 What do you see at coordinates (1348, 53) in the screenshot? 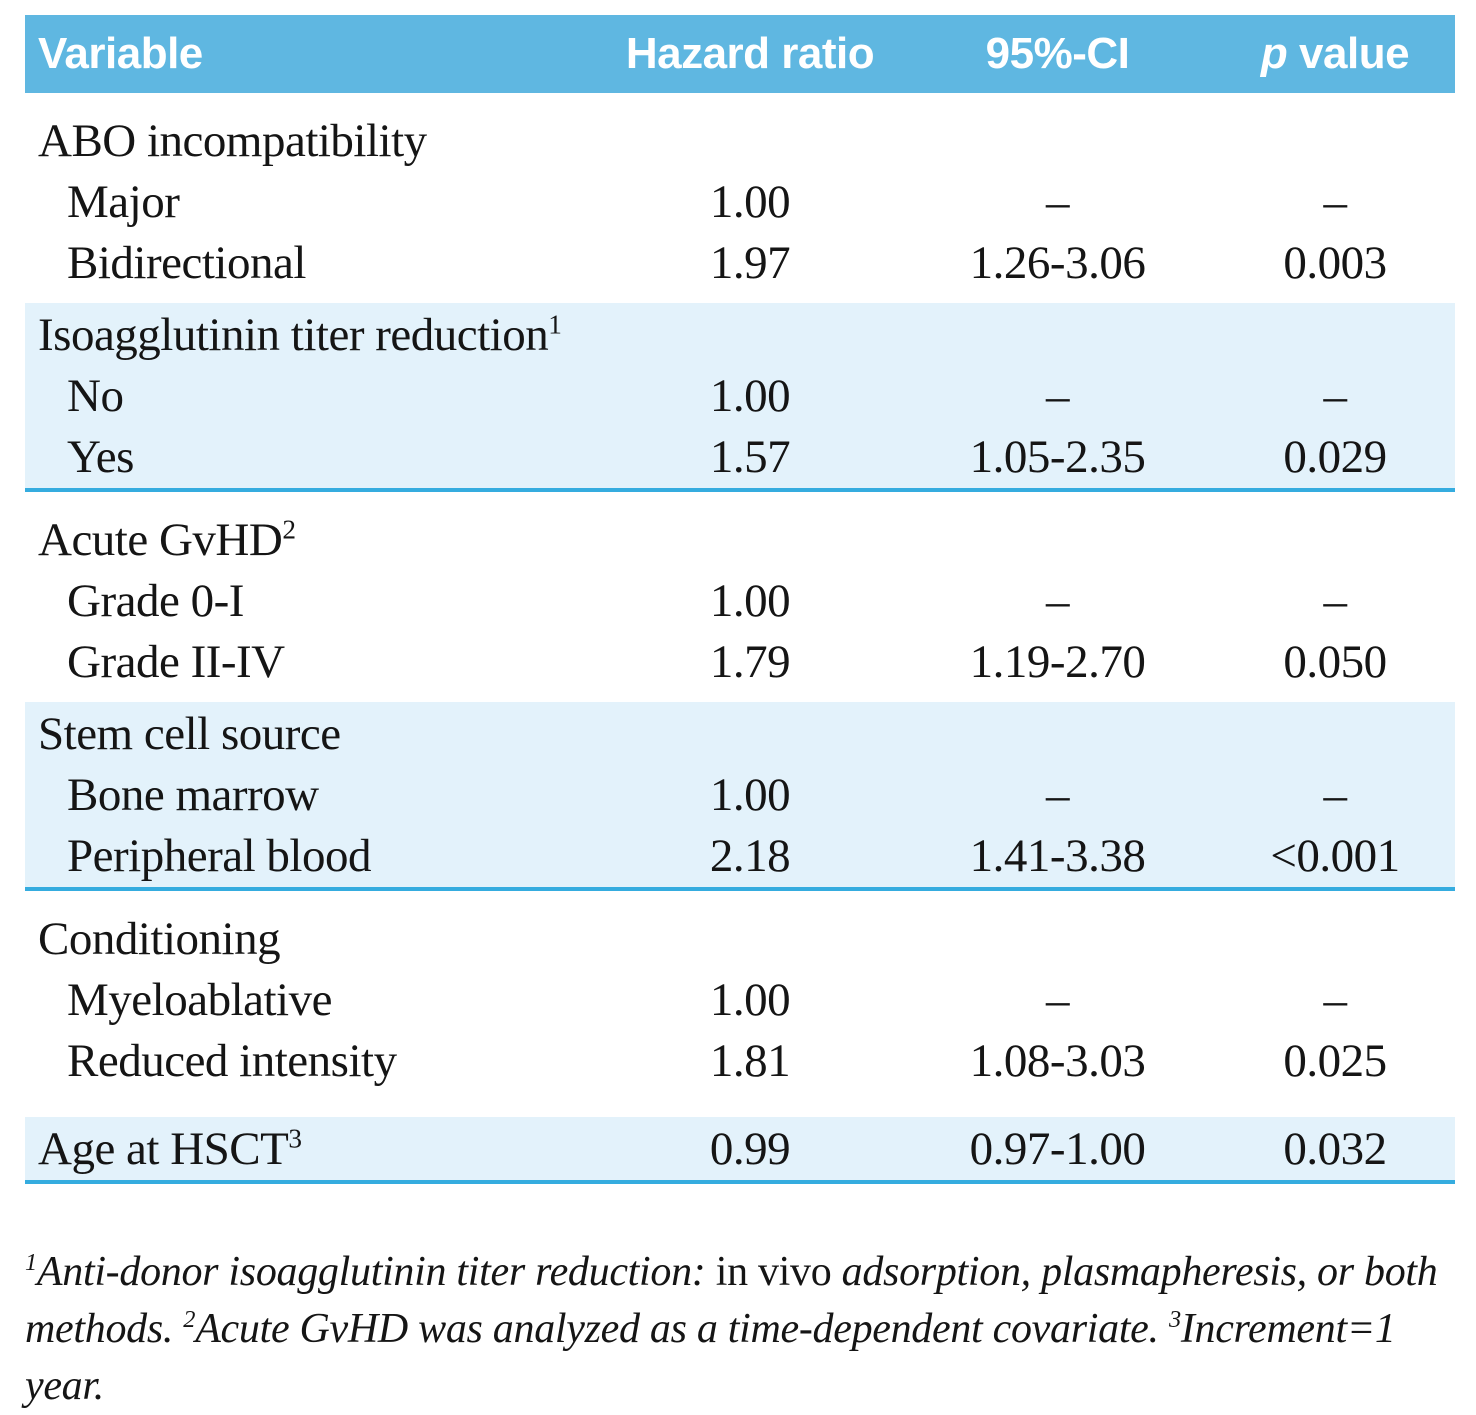
I see `p-value-rest: value` at bounding box center [1348, 53].